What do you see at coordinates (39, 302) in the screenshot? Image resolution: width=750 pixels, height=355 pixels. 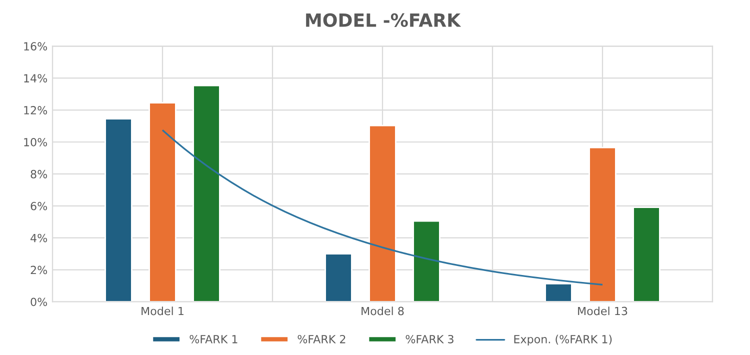 I see `y-tick-label: 0%` at bounding box center [39, 302].